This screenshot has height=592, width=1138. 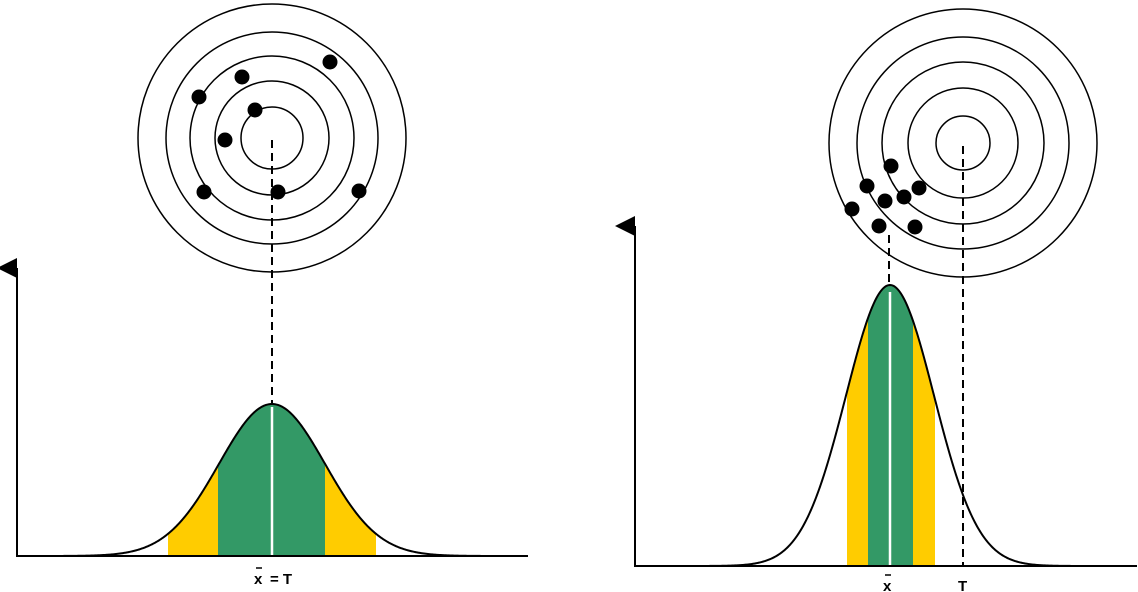 What do you see at coordinates (281, 579) in the screenshot?
I see `left-equals-target-label: = T` at bounding box center [281, 579].